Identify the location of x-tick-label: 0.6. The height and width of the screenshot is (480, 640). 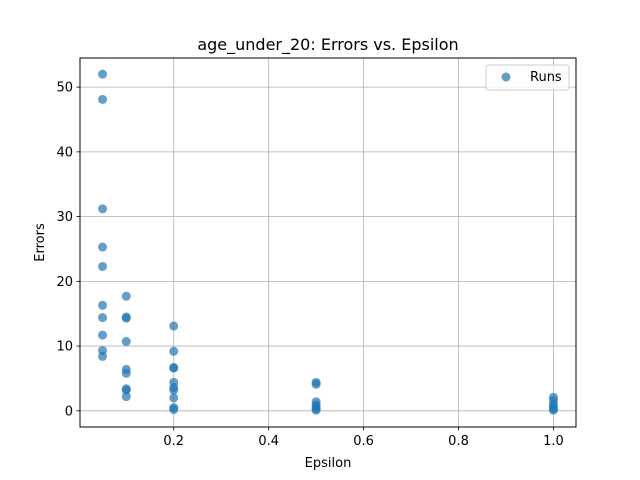
(363, 441).